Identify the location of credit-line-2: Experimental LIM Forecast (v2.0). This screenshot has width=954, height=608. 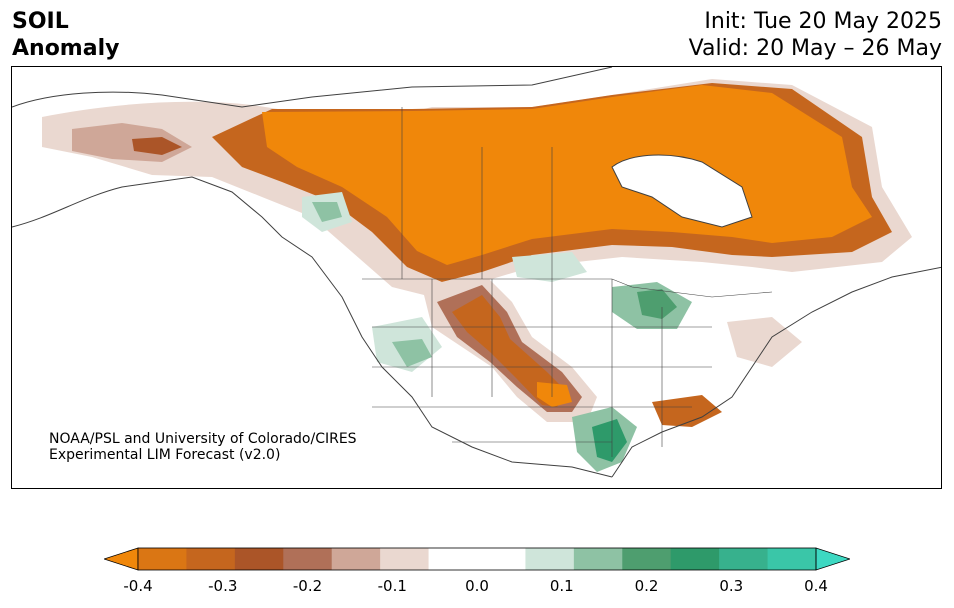
(165, 455).